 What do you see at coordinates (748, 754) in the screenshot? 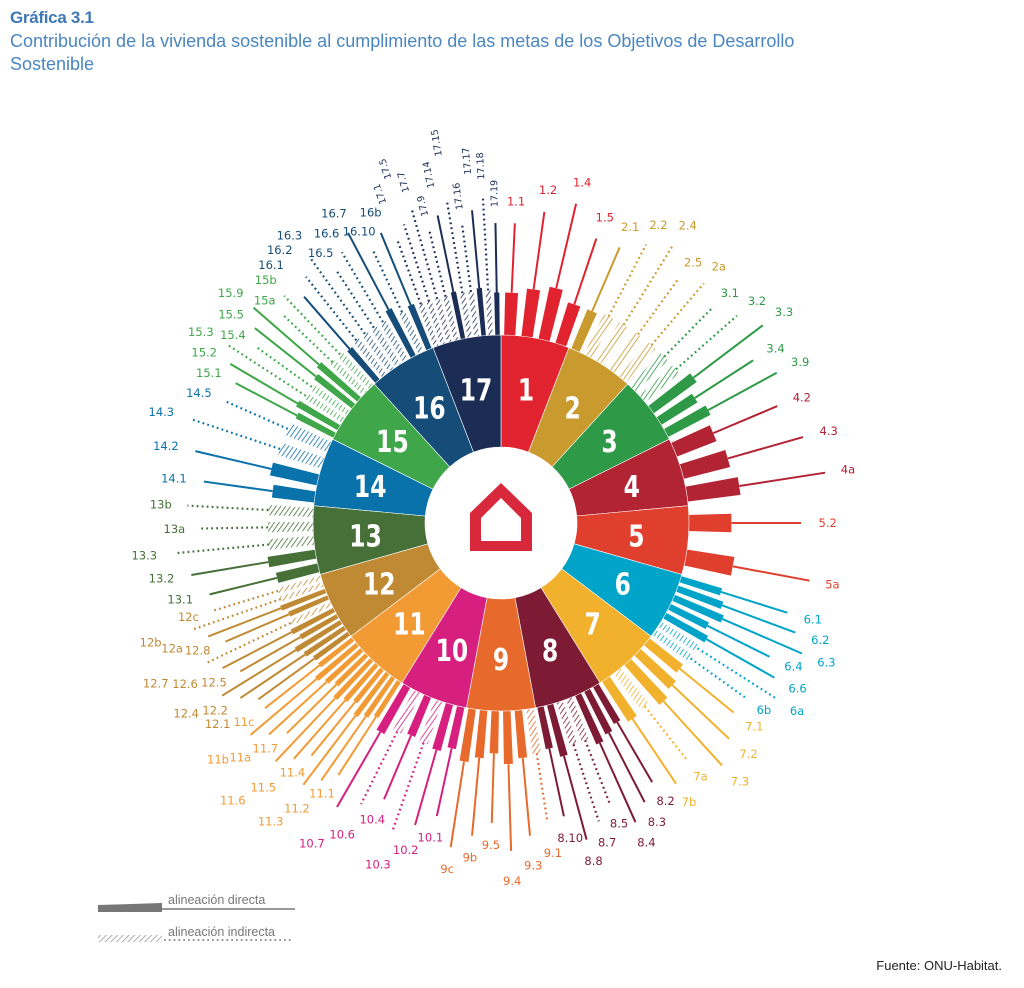
I see `target-label: 7.2` at bounding box center [748, 754].